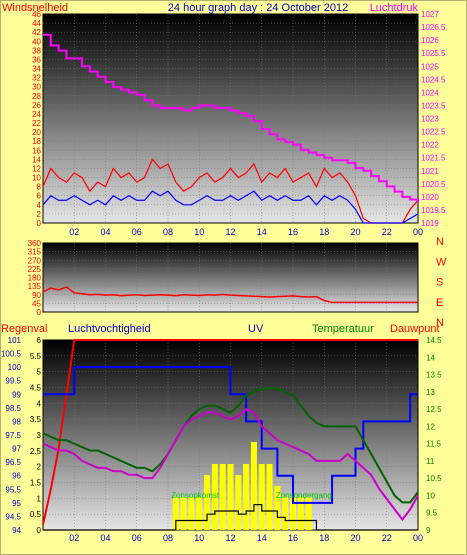 The height and width of the screenshot is (555, 467). Describe the element at coordinates (430, 171) in the screenshot. I see `pressure-tick-label: 1021` at that location.